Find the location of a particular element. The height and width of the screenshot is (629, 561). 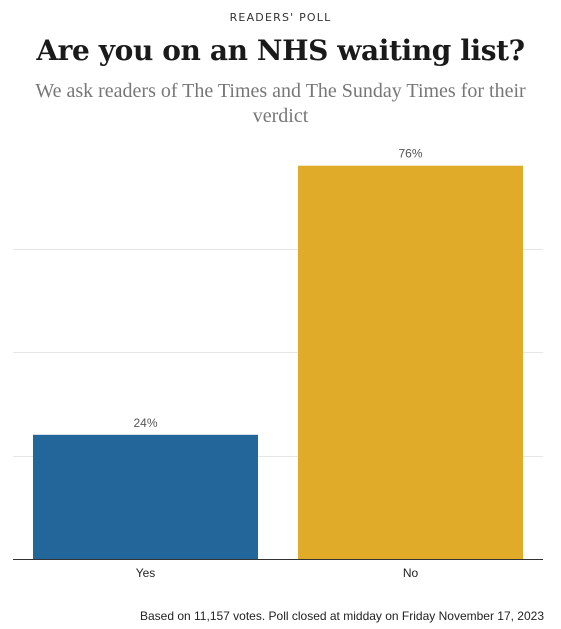

poll-kicker: READERS' POLL is located at coordinates (280, 17).